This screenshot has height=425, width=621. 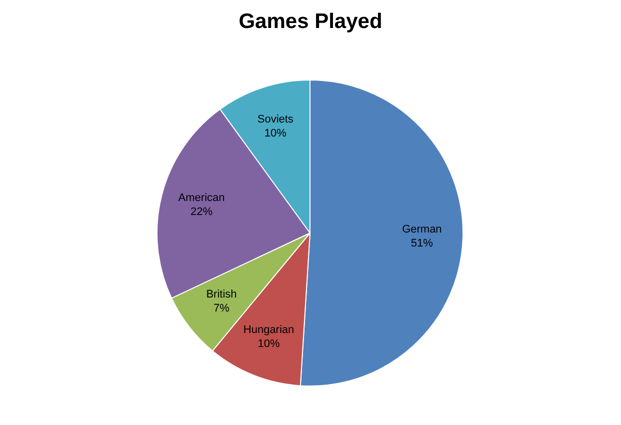 I want to click on slice-label: American, so click(x=201, y=198).